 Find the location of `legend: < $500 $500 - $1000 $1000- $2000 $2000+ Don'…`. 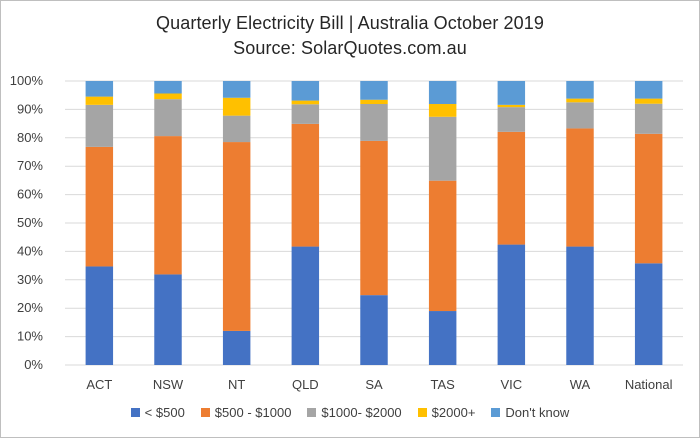

legend: < $500 $500 - $1000 $1000- $2000 $2000+ Don'… is located at coordinates (350, 412).